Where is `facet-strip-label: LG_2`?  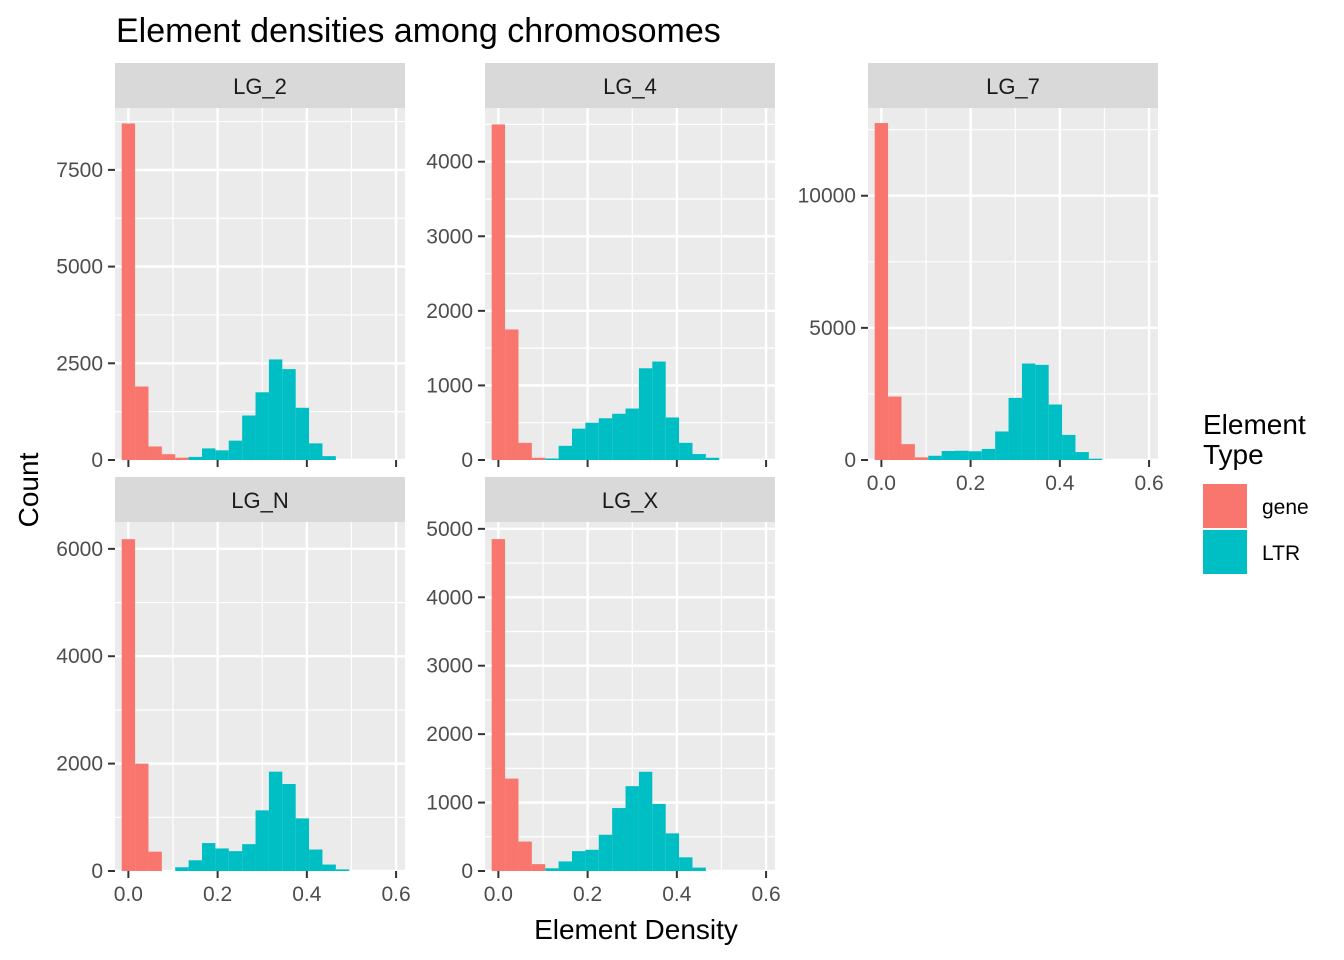 facet-strip-label: LG_2 is located at coordinates (260, 86).